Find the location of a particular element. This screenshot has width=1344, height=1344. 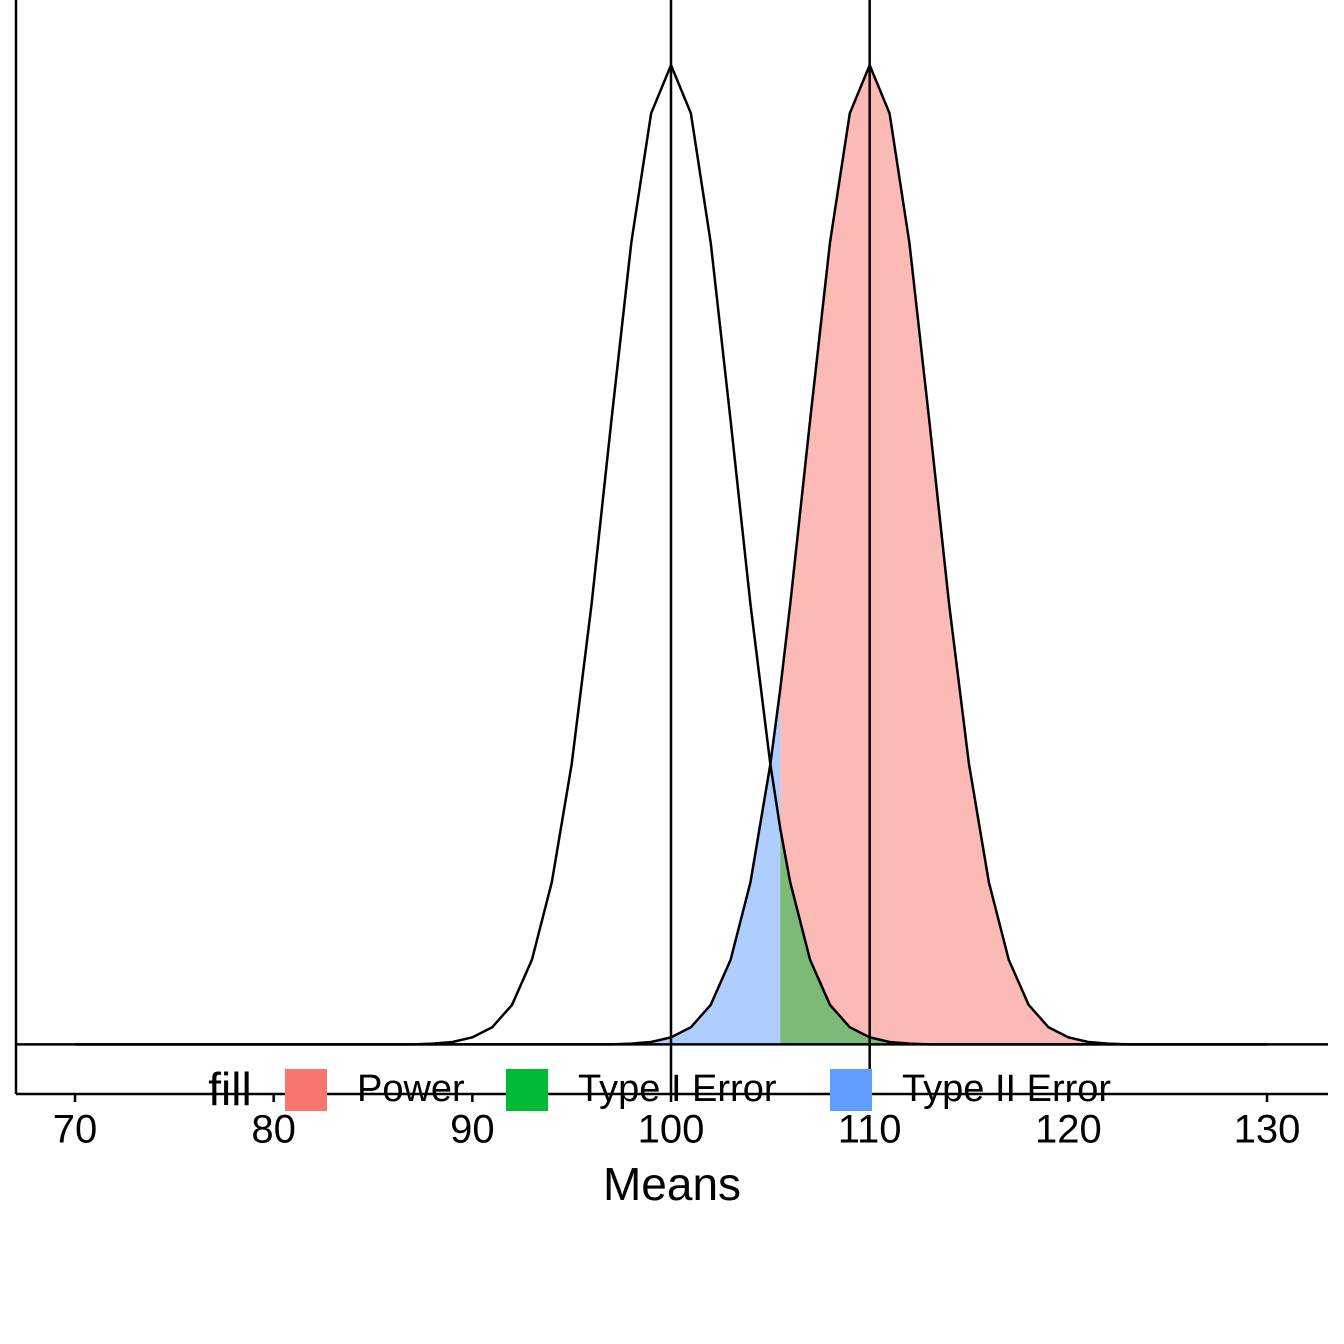

legend-title: fill is located at coordinates (229, 1089).